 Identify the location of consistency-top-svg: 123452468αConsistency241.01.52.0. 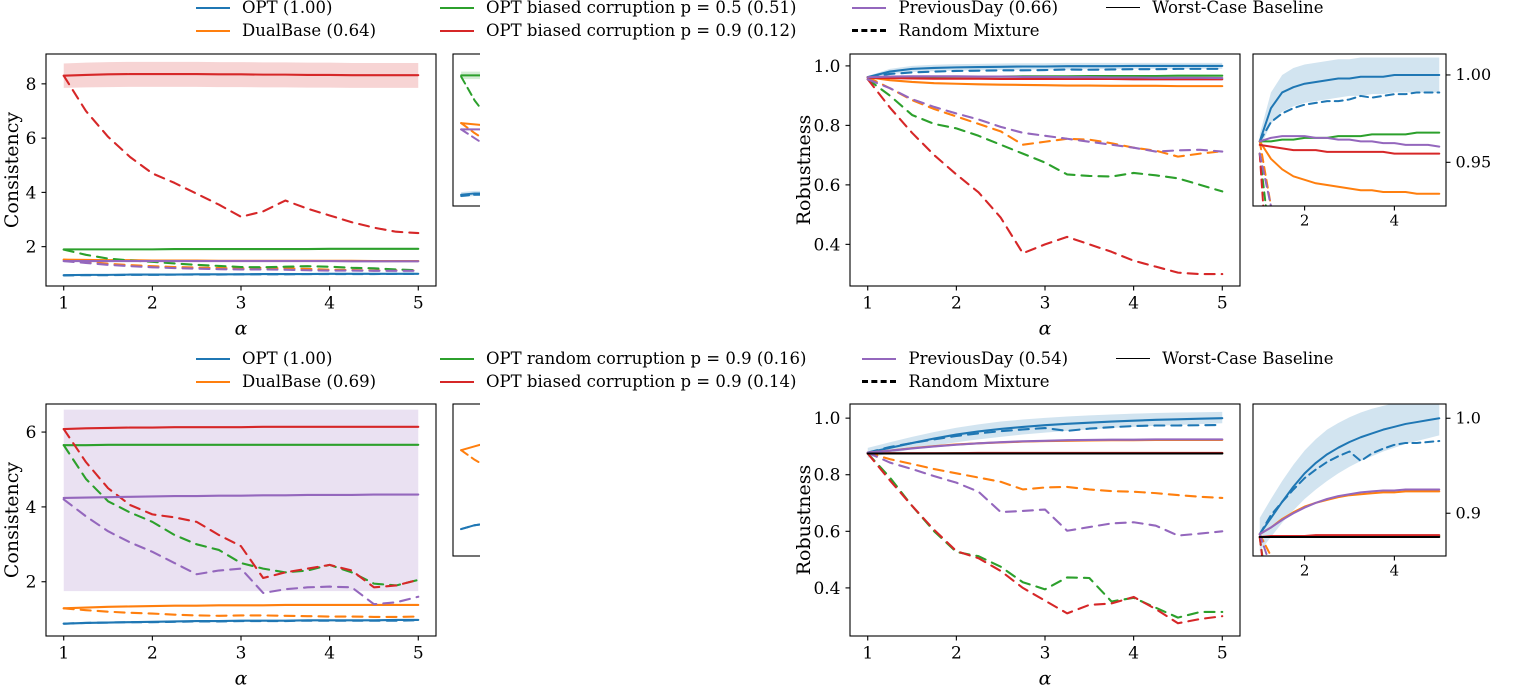
(240, 196).